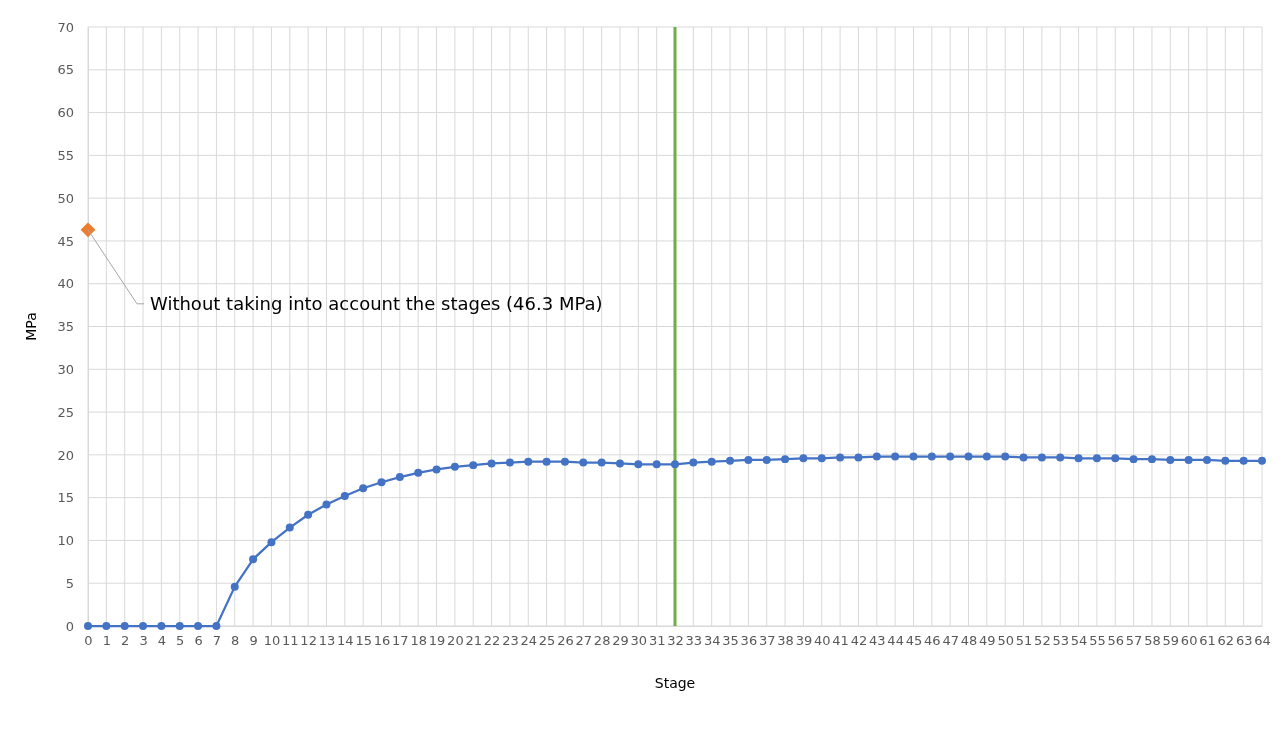 The image size is (1287, 735). What do you see at coordinates (602, 641) in the screenshot?
I see `x-tick-label: 28` at bounding box center [602, 641].